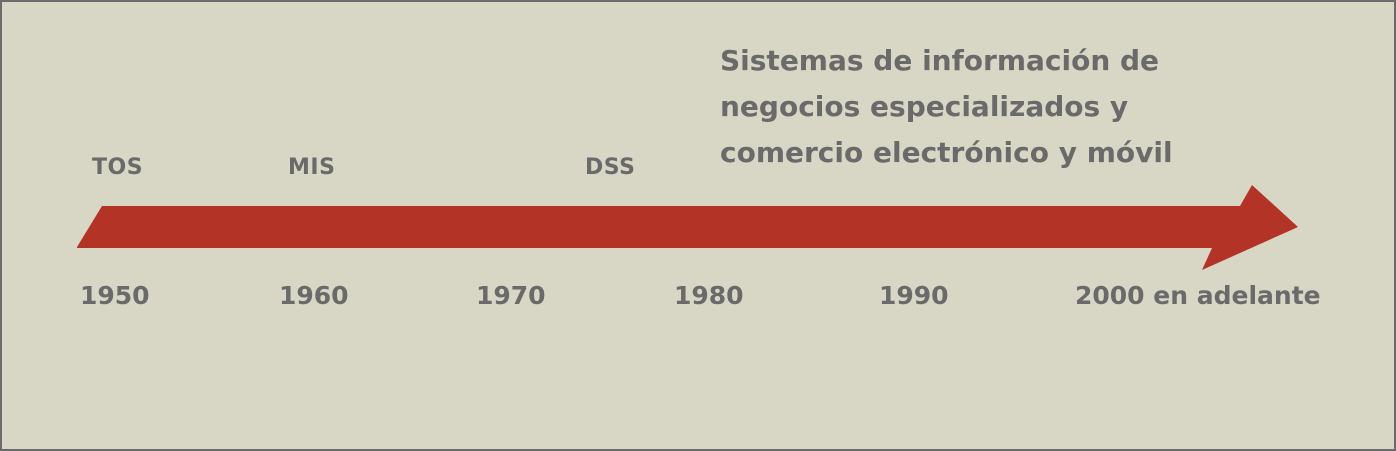 This screenshot has width=1396, height=451. Describe the element at coordinates (709, 295) in the screenshot. I see `year-label-1980: 1980` at that location.